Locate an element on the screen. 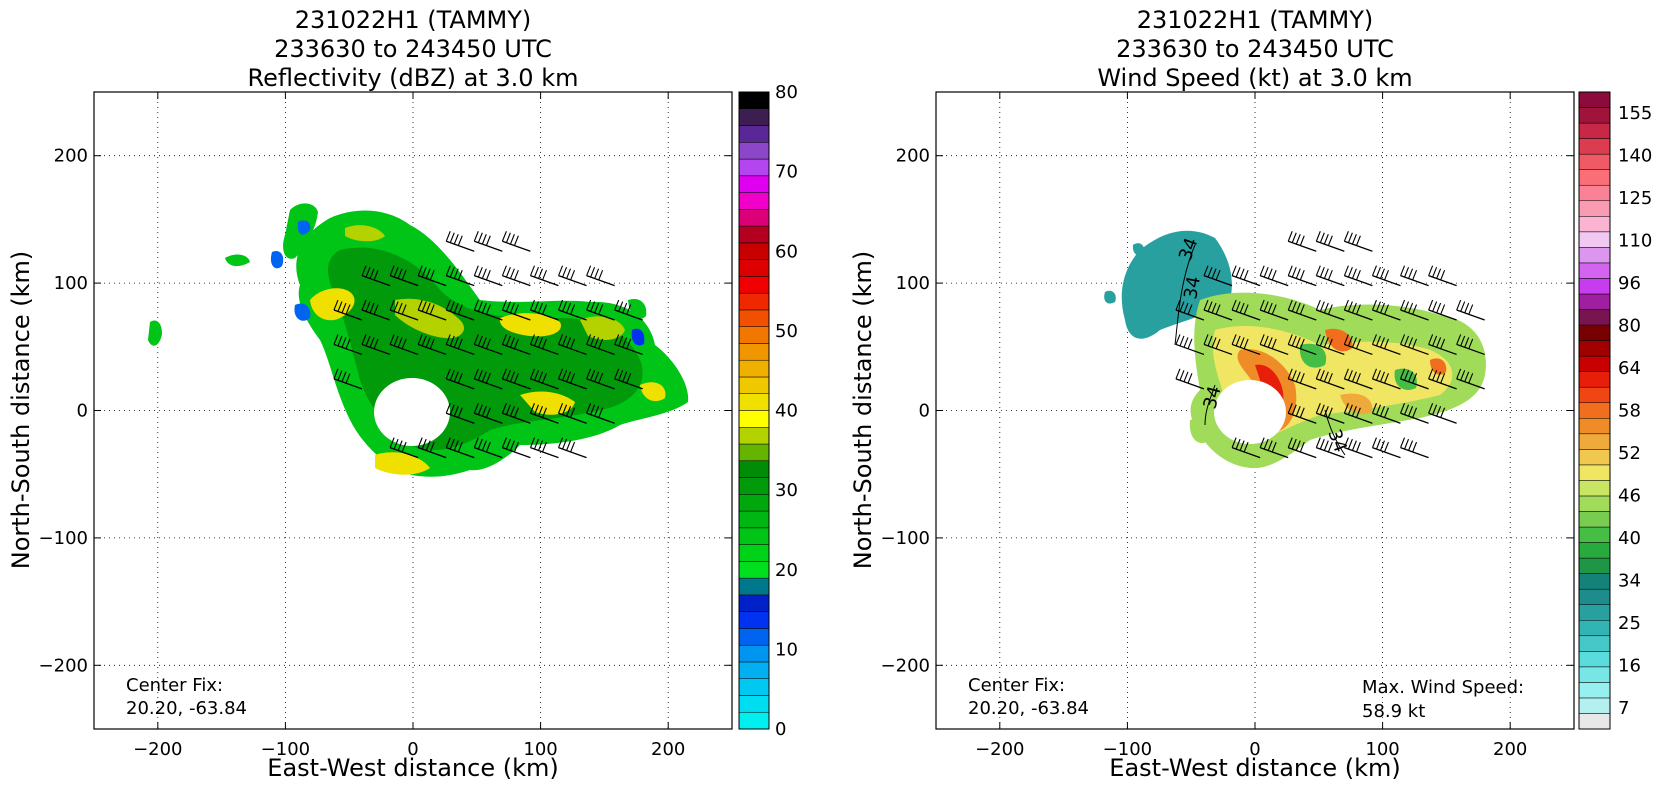 This screenshot has height=791, width=1655. x-tick-label: 0 is located at coordinates (412, 749).